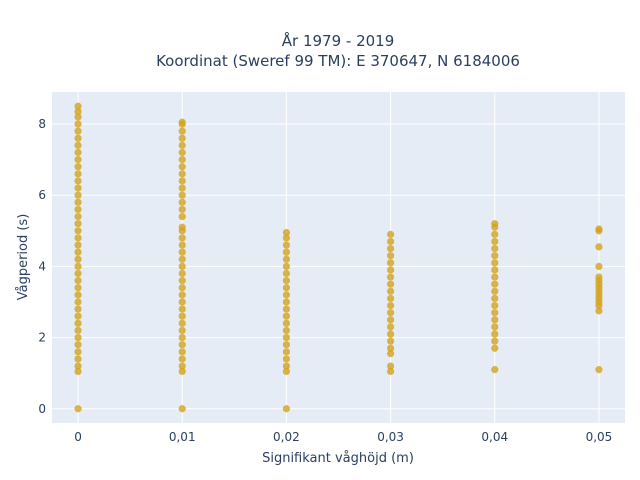 This screenshot has width=640, height=480. I want to click on x-tick-label: 0,05, so click(599, 437).